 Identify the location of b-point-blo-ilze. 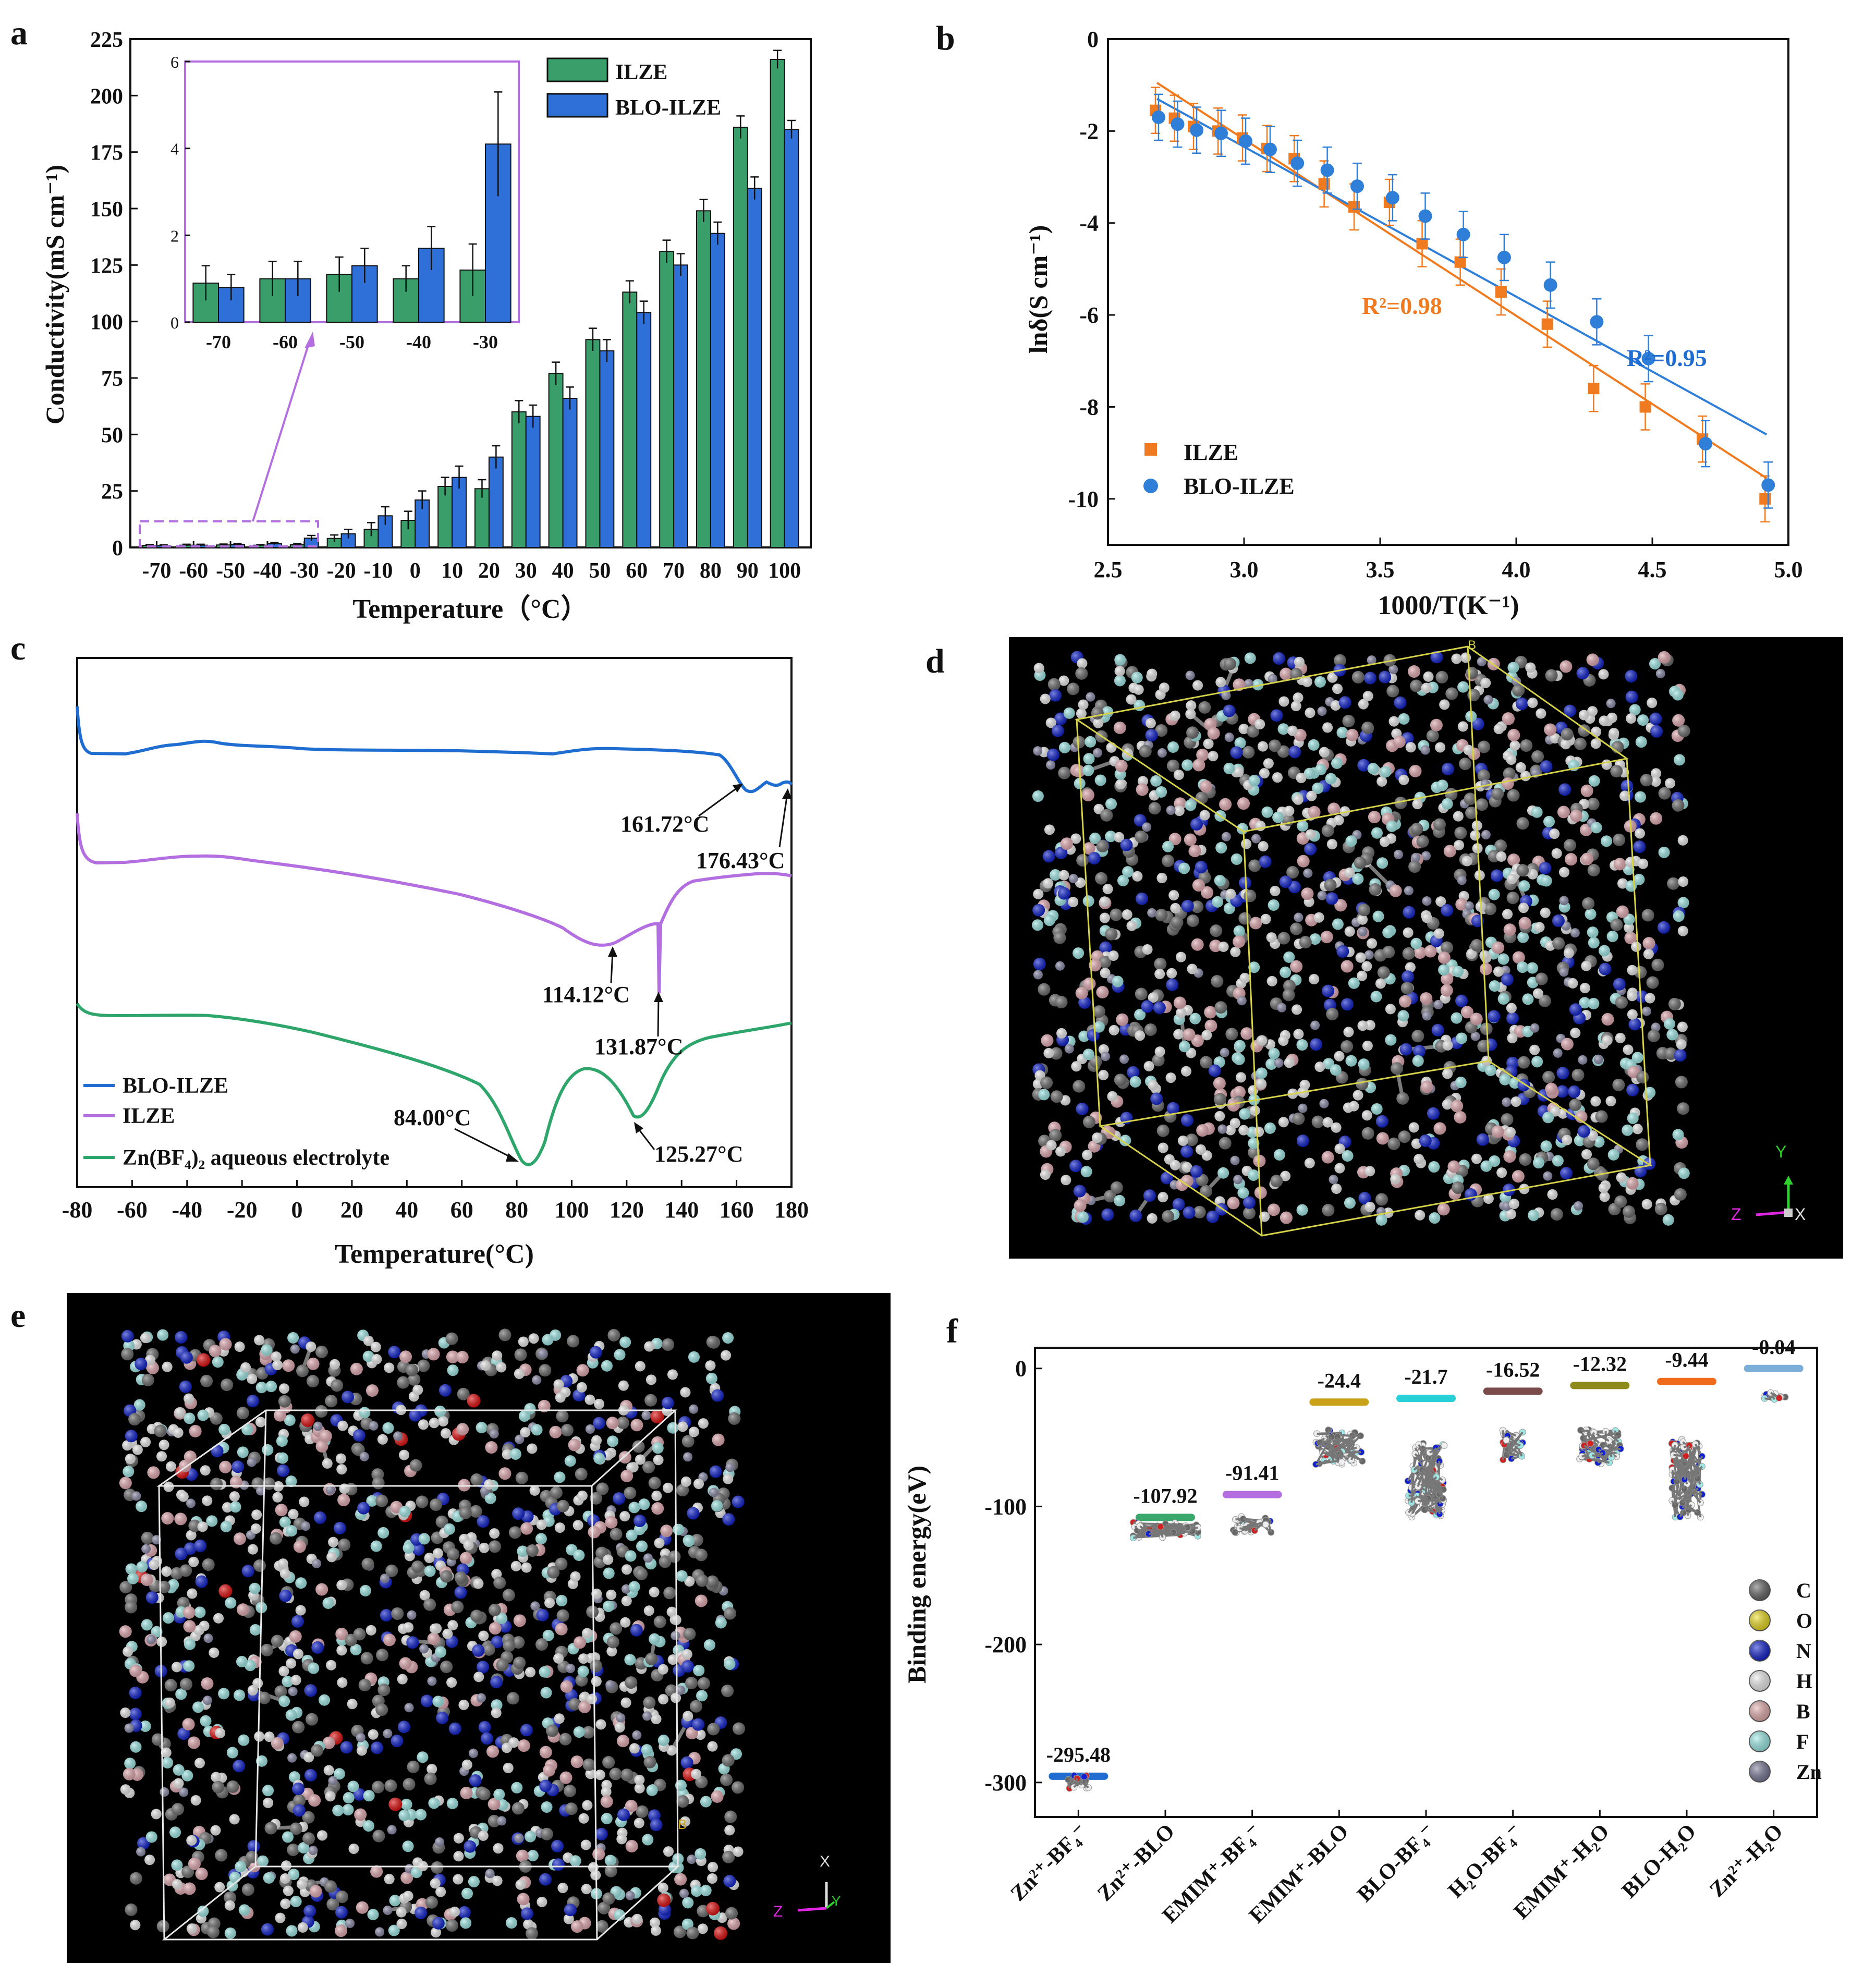
(1768, 485).